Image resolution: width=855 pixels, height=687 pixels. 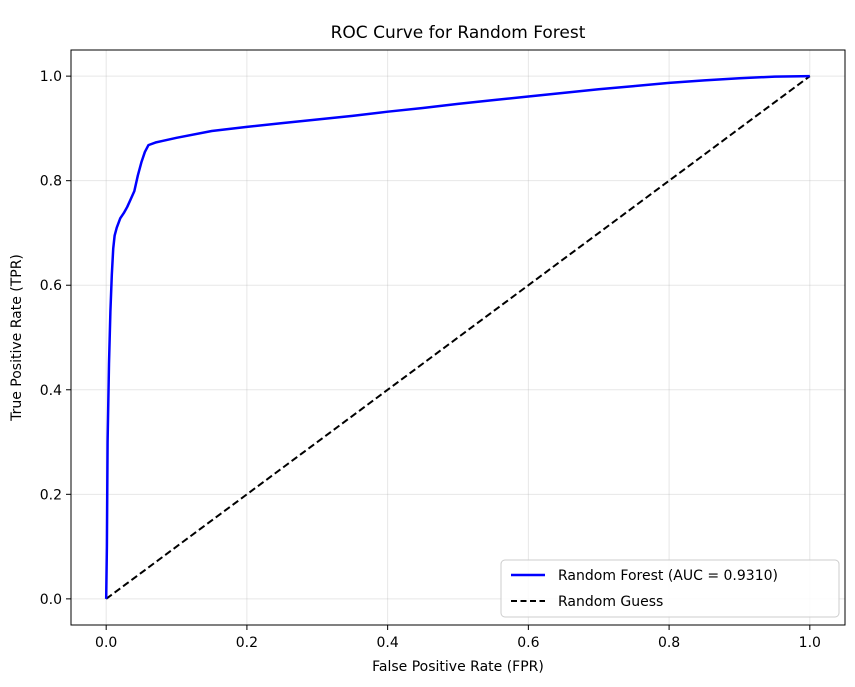 What do you see at coordinates (55, 338) in the screenshot?
I see `y-axis-ticks: 0.0 0.2 0.4 0.6 0.8 1.0` at bounding box center [55, 338].